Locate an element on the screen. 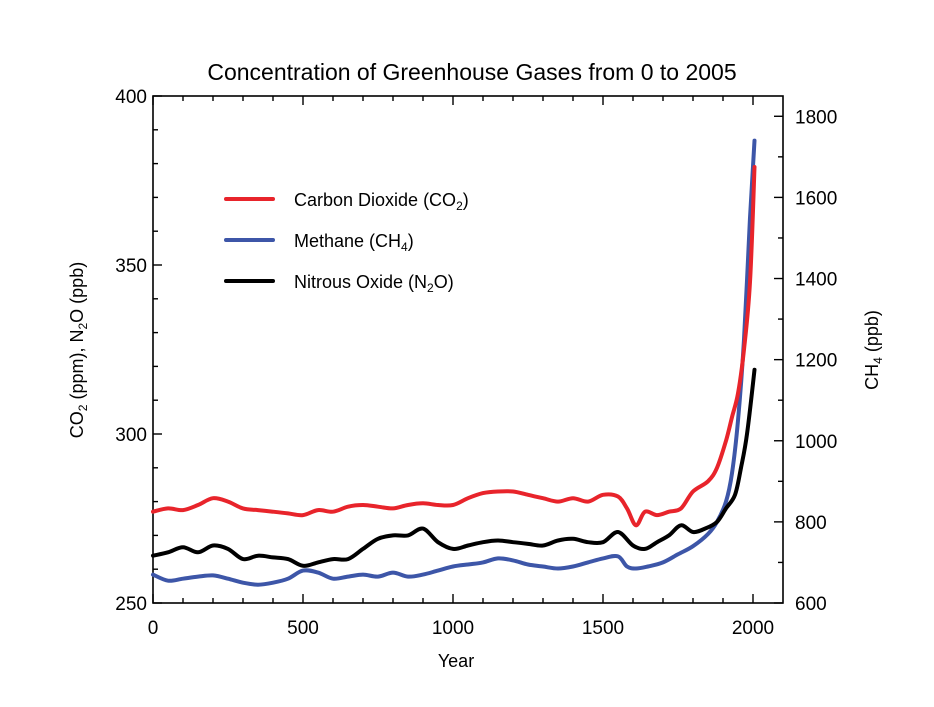  y-right-tick-label: 1800 is located at coordinates (816, 117).